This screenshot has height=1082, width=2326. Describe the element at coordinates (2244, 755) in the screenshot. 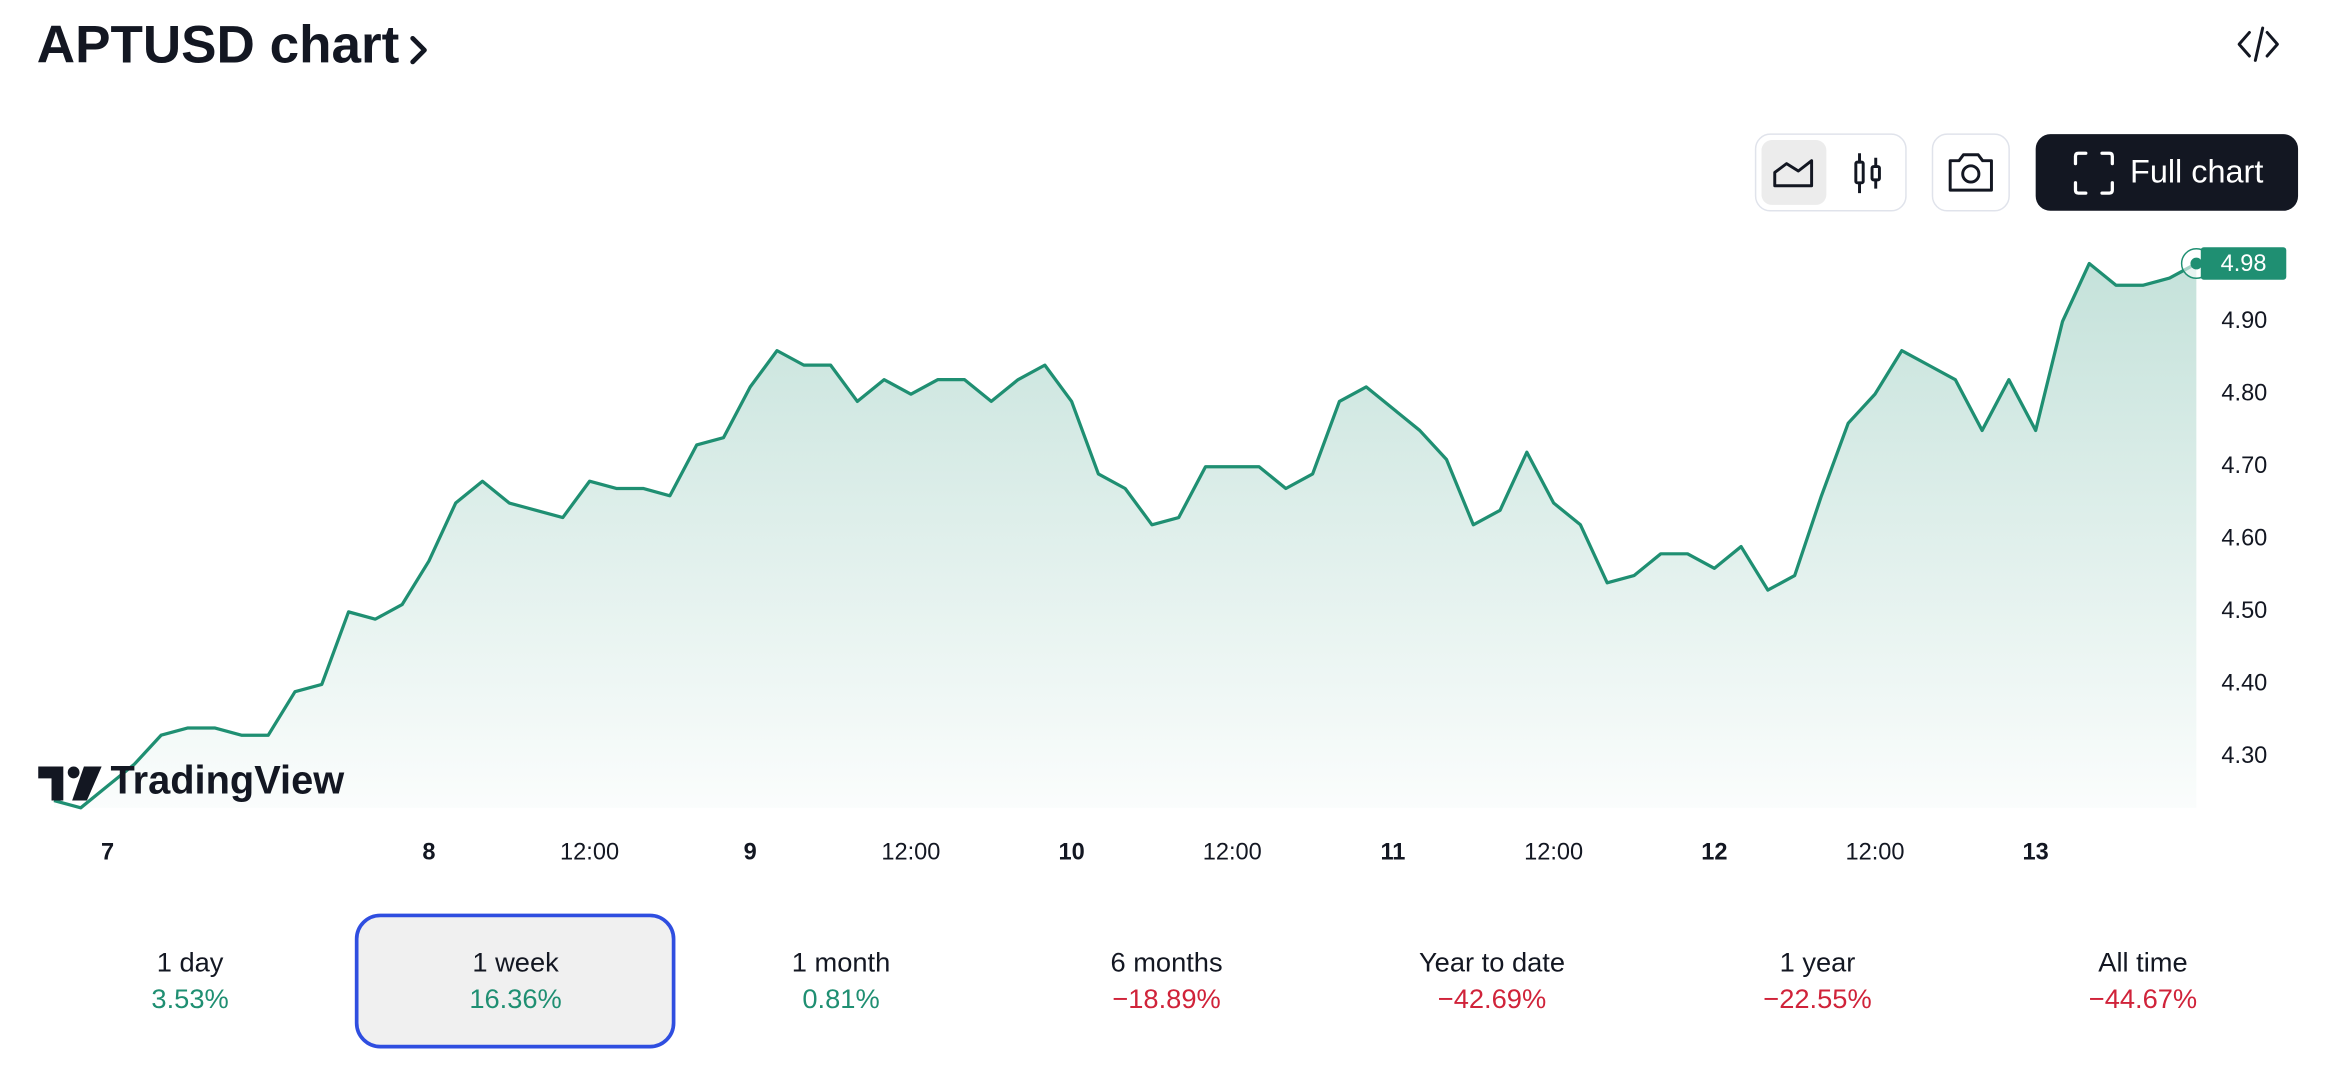

I see `y-tick-label: 4.30` at that location.